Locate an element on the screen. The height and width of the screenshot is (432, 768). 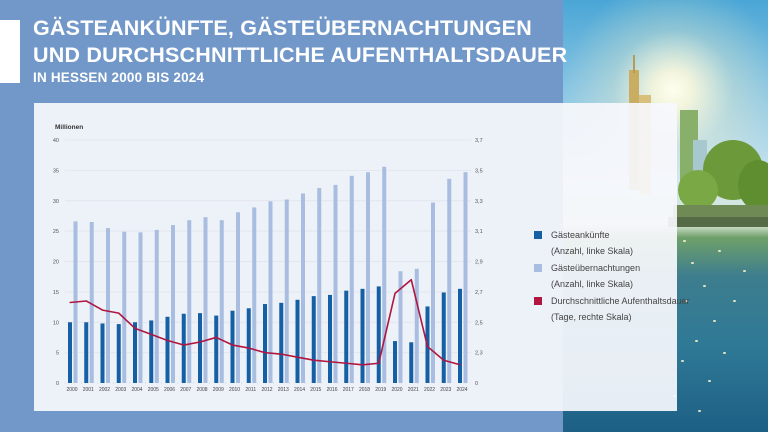
x-tick-label: 2000 is located at coordinates (71, 390).